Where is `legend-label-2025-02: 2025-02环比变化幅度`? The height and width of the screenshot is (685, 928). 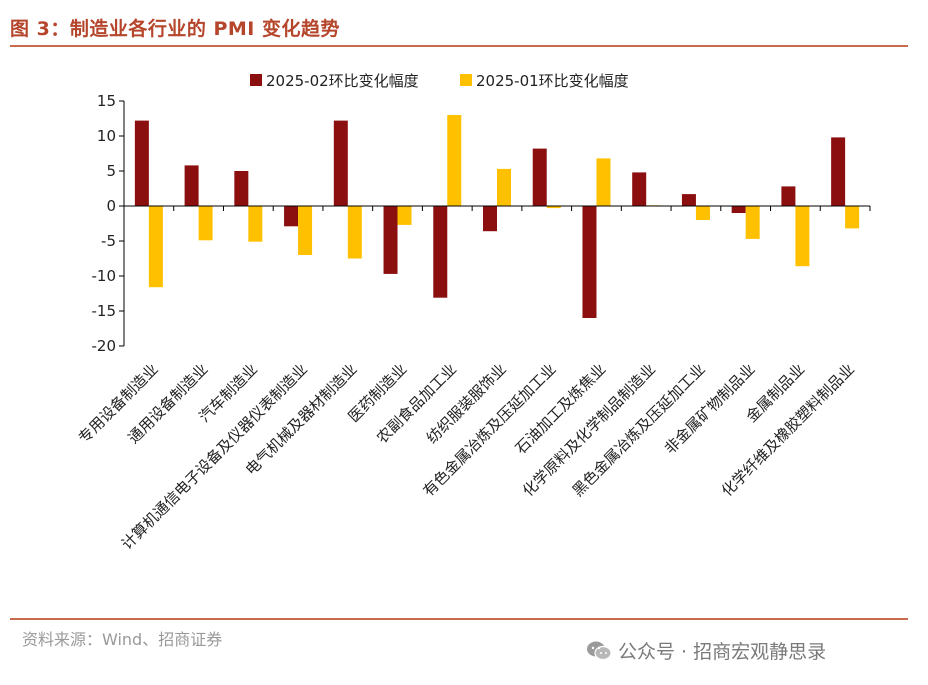 legend-label-2025-02: 2025-02环比变化幅度 is located at coordinates (342, 81).